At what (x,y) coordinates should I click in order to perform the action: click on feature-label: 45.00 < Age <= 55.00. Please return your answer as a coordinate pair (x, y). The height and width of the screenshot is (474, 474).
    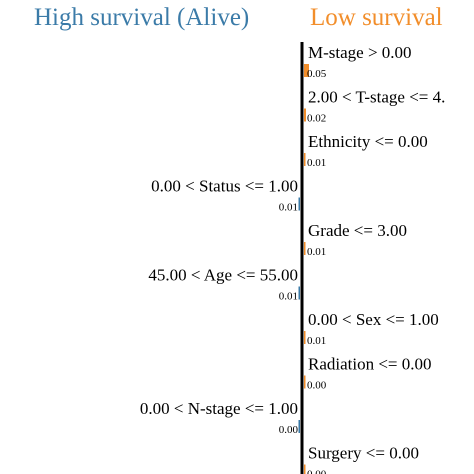
    Looking at the image, I should click on (223, 275).